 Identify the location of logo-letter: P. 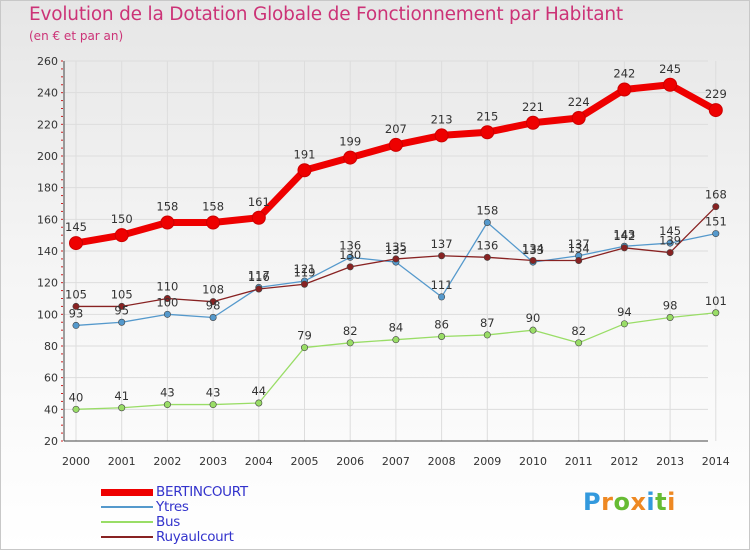
(592, 502).